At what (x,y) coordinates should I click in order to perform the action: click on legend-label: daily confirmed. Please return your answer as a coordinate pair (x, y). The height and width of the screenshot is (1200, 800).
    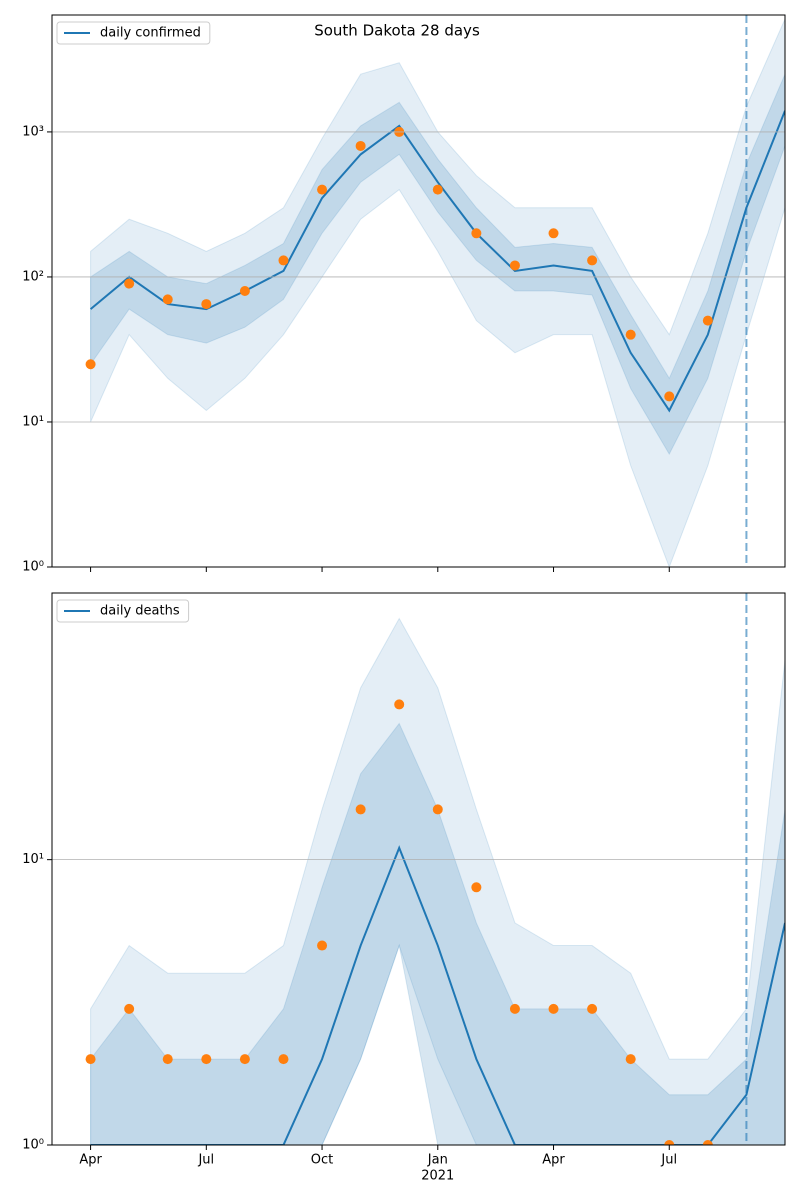
    Looking at the image, I should click on (150, 33).